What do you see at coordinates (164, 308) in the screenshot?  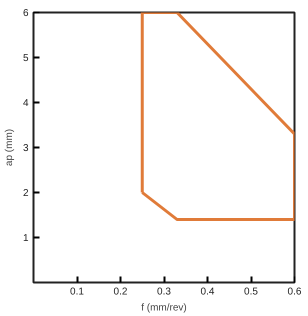 I see `x-axis-title: f (mm/rev)` at bounding box center [164, 308].